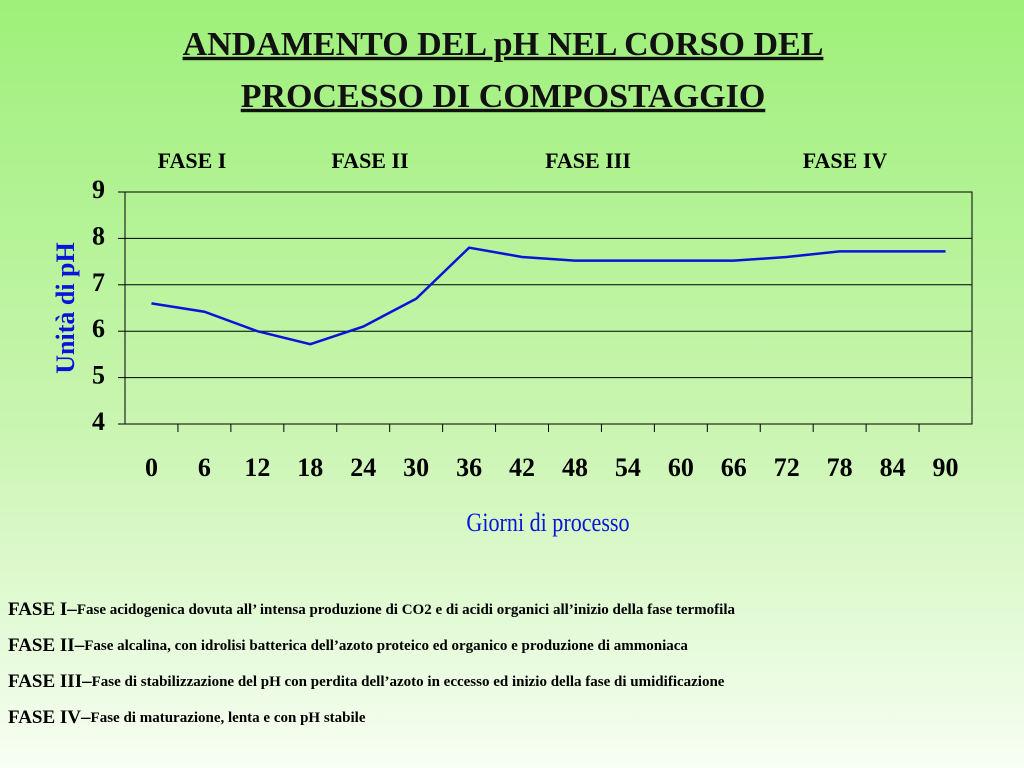  What do you see at coordinates (46, 645) in the screenshot?
I see `note-label: FASE II–` at bounding box center [46, 645].